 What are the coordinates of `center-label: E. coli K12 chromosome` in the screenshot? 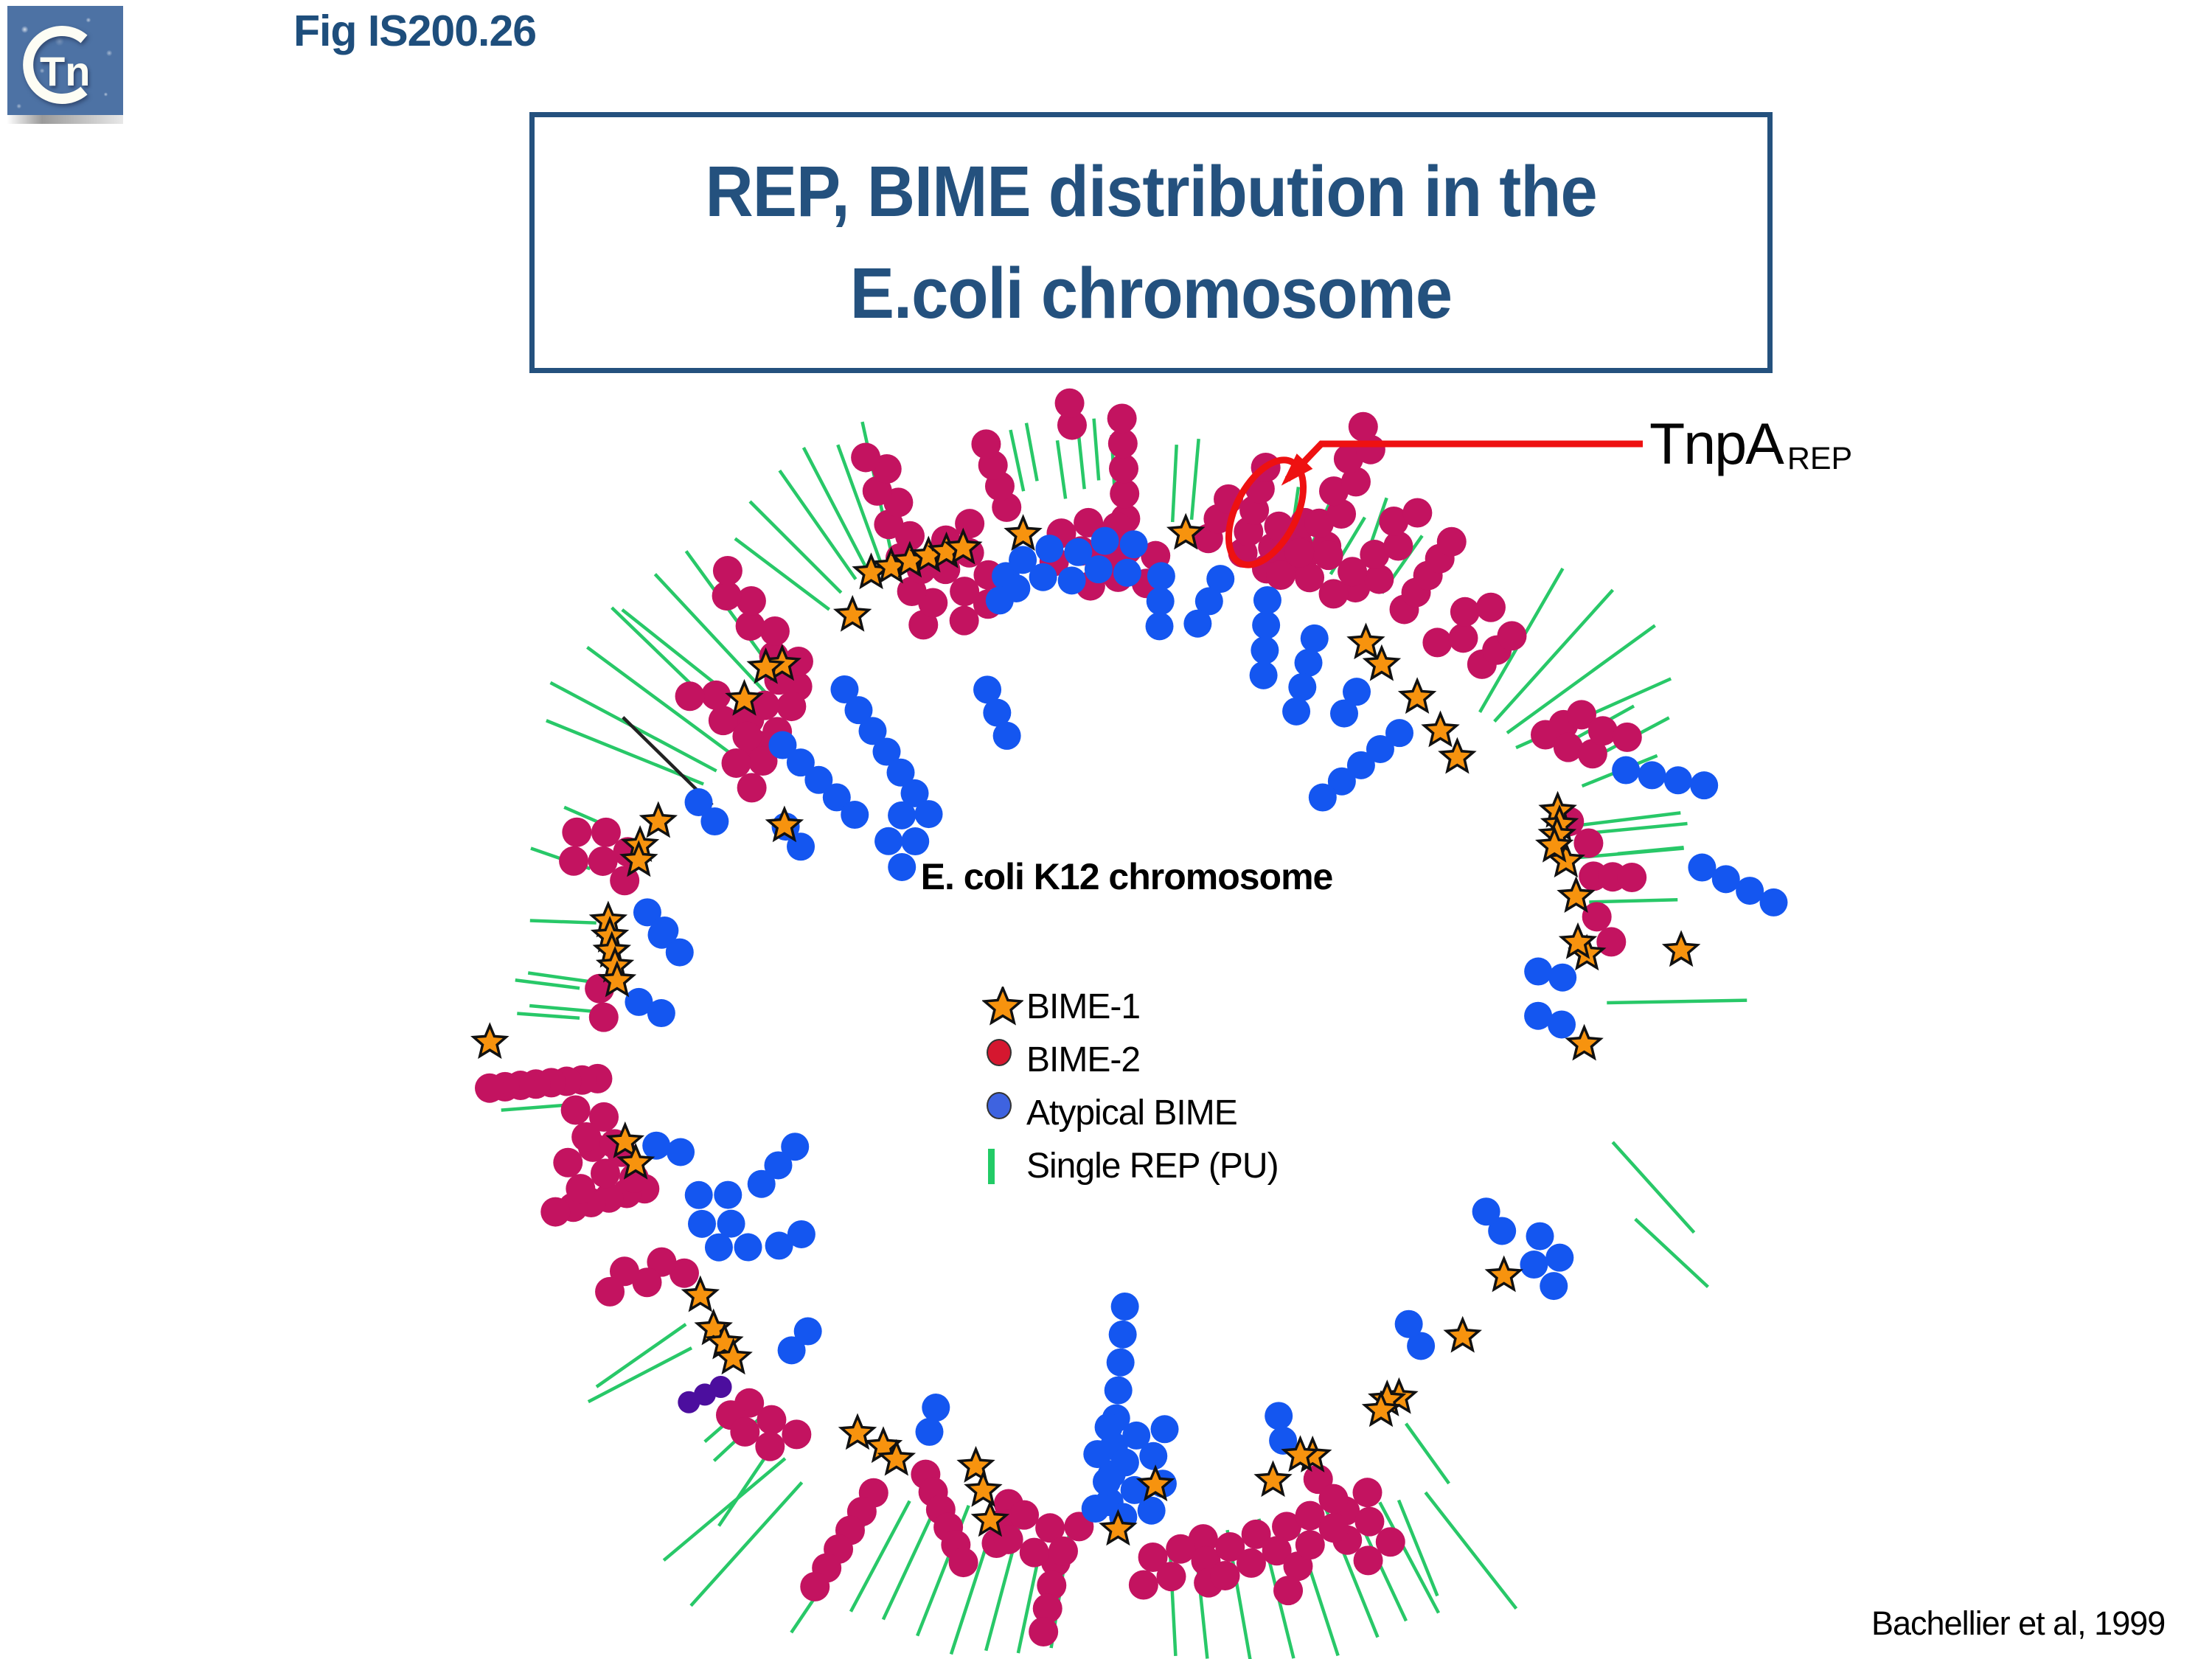 It's located at (1127, 876).